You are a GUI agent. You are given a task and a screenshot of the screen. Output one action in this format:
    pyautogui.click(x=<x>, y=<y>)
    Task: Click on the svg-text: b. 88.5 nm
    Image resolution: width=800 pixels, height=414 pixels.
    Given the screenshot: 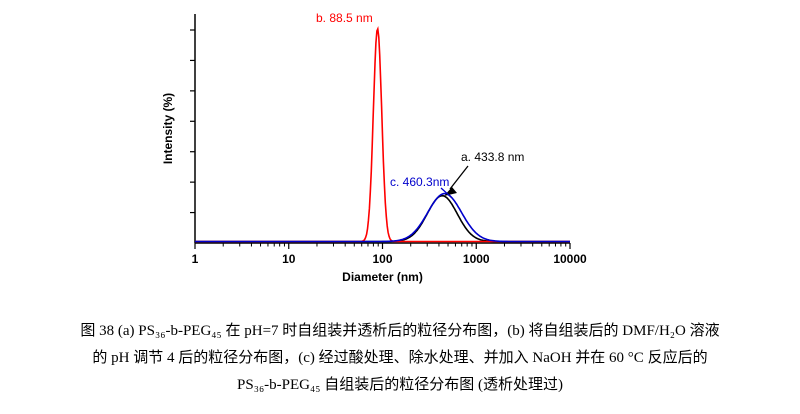 What is the action you would take?
    pyautogui.click(x=344, y=18)
    